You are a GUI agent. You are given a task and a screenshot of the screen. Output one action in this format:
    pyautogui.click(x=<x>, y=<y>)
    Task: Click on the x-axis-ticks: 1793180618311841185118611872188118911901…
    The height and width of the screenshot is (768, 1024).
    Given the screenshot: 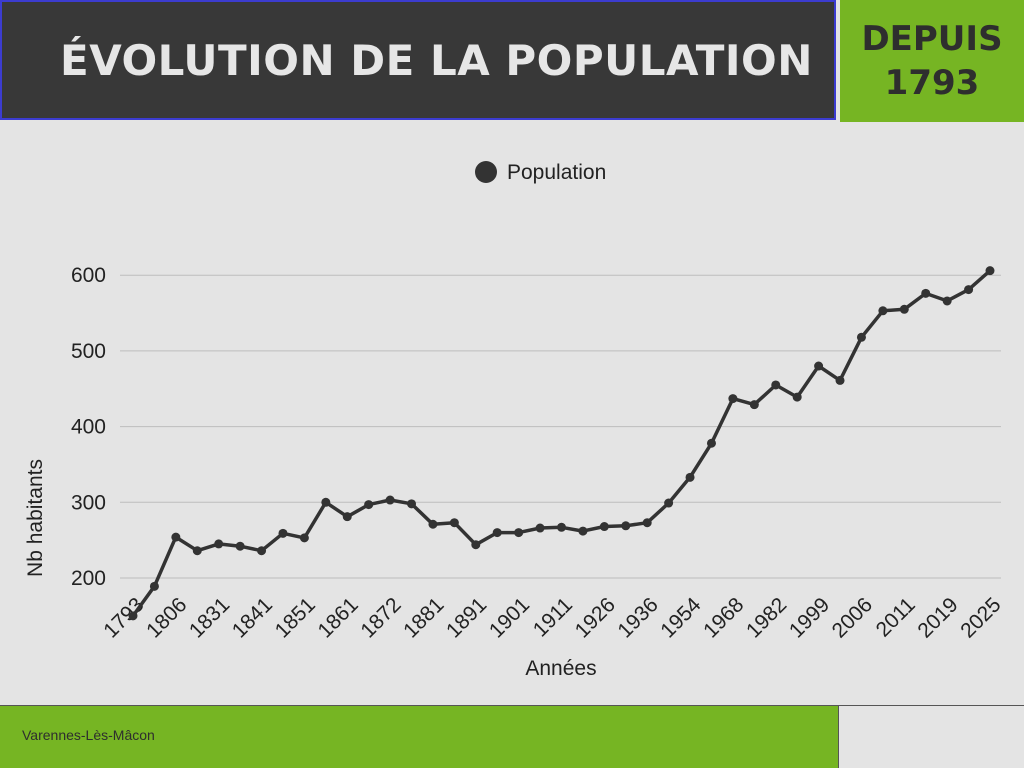 What is the action you would take?
    pyautogui.click(x=552, y=618)
    